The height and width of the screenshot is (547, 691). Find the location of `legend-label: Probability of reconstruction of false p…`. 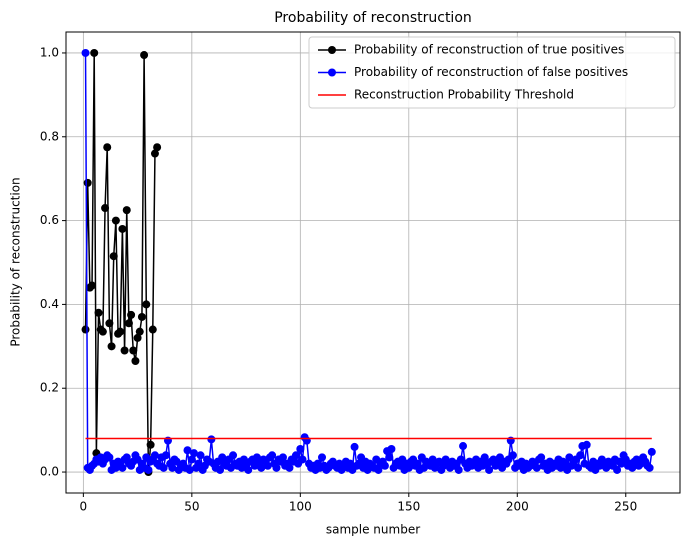

legend-label: Probability of reconstruction of false p… is located at coordinates (491, 72).